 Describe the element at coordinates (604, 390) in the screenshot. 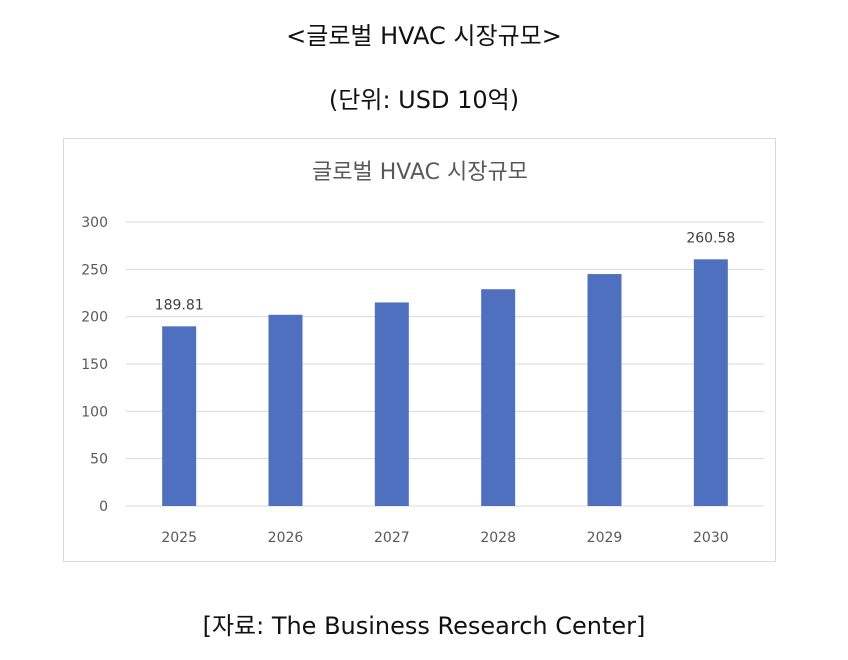

I see `bar-2029` at that location.